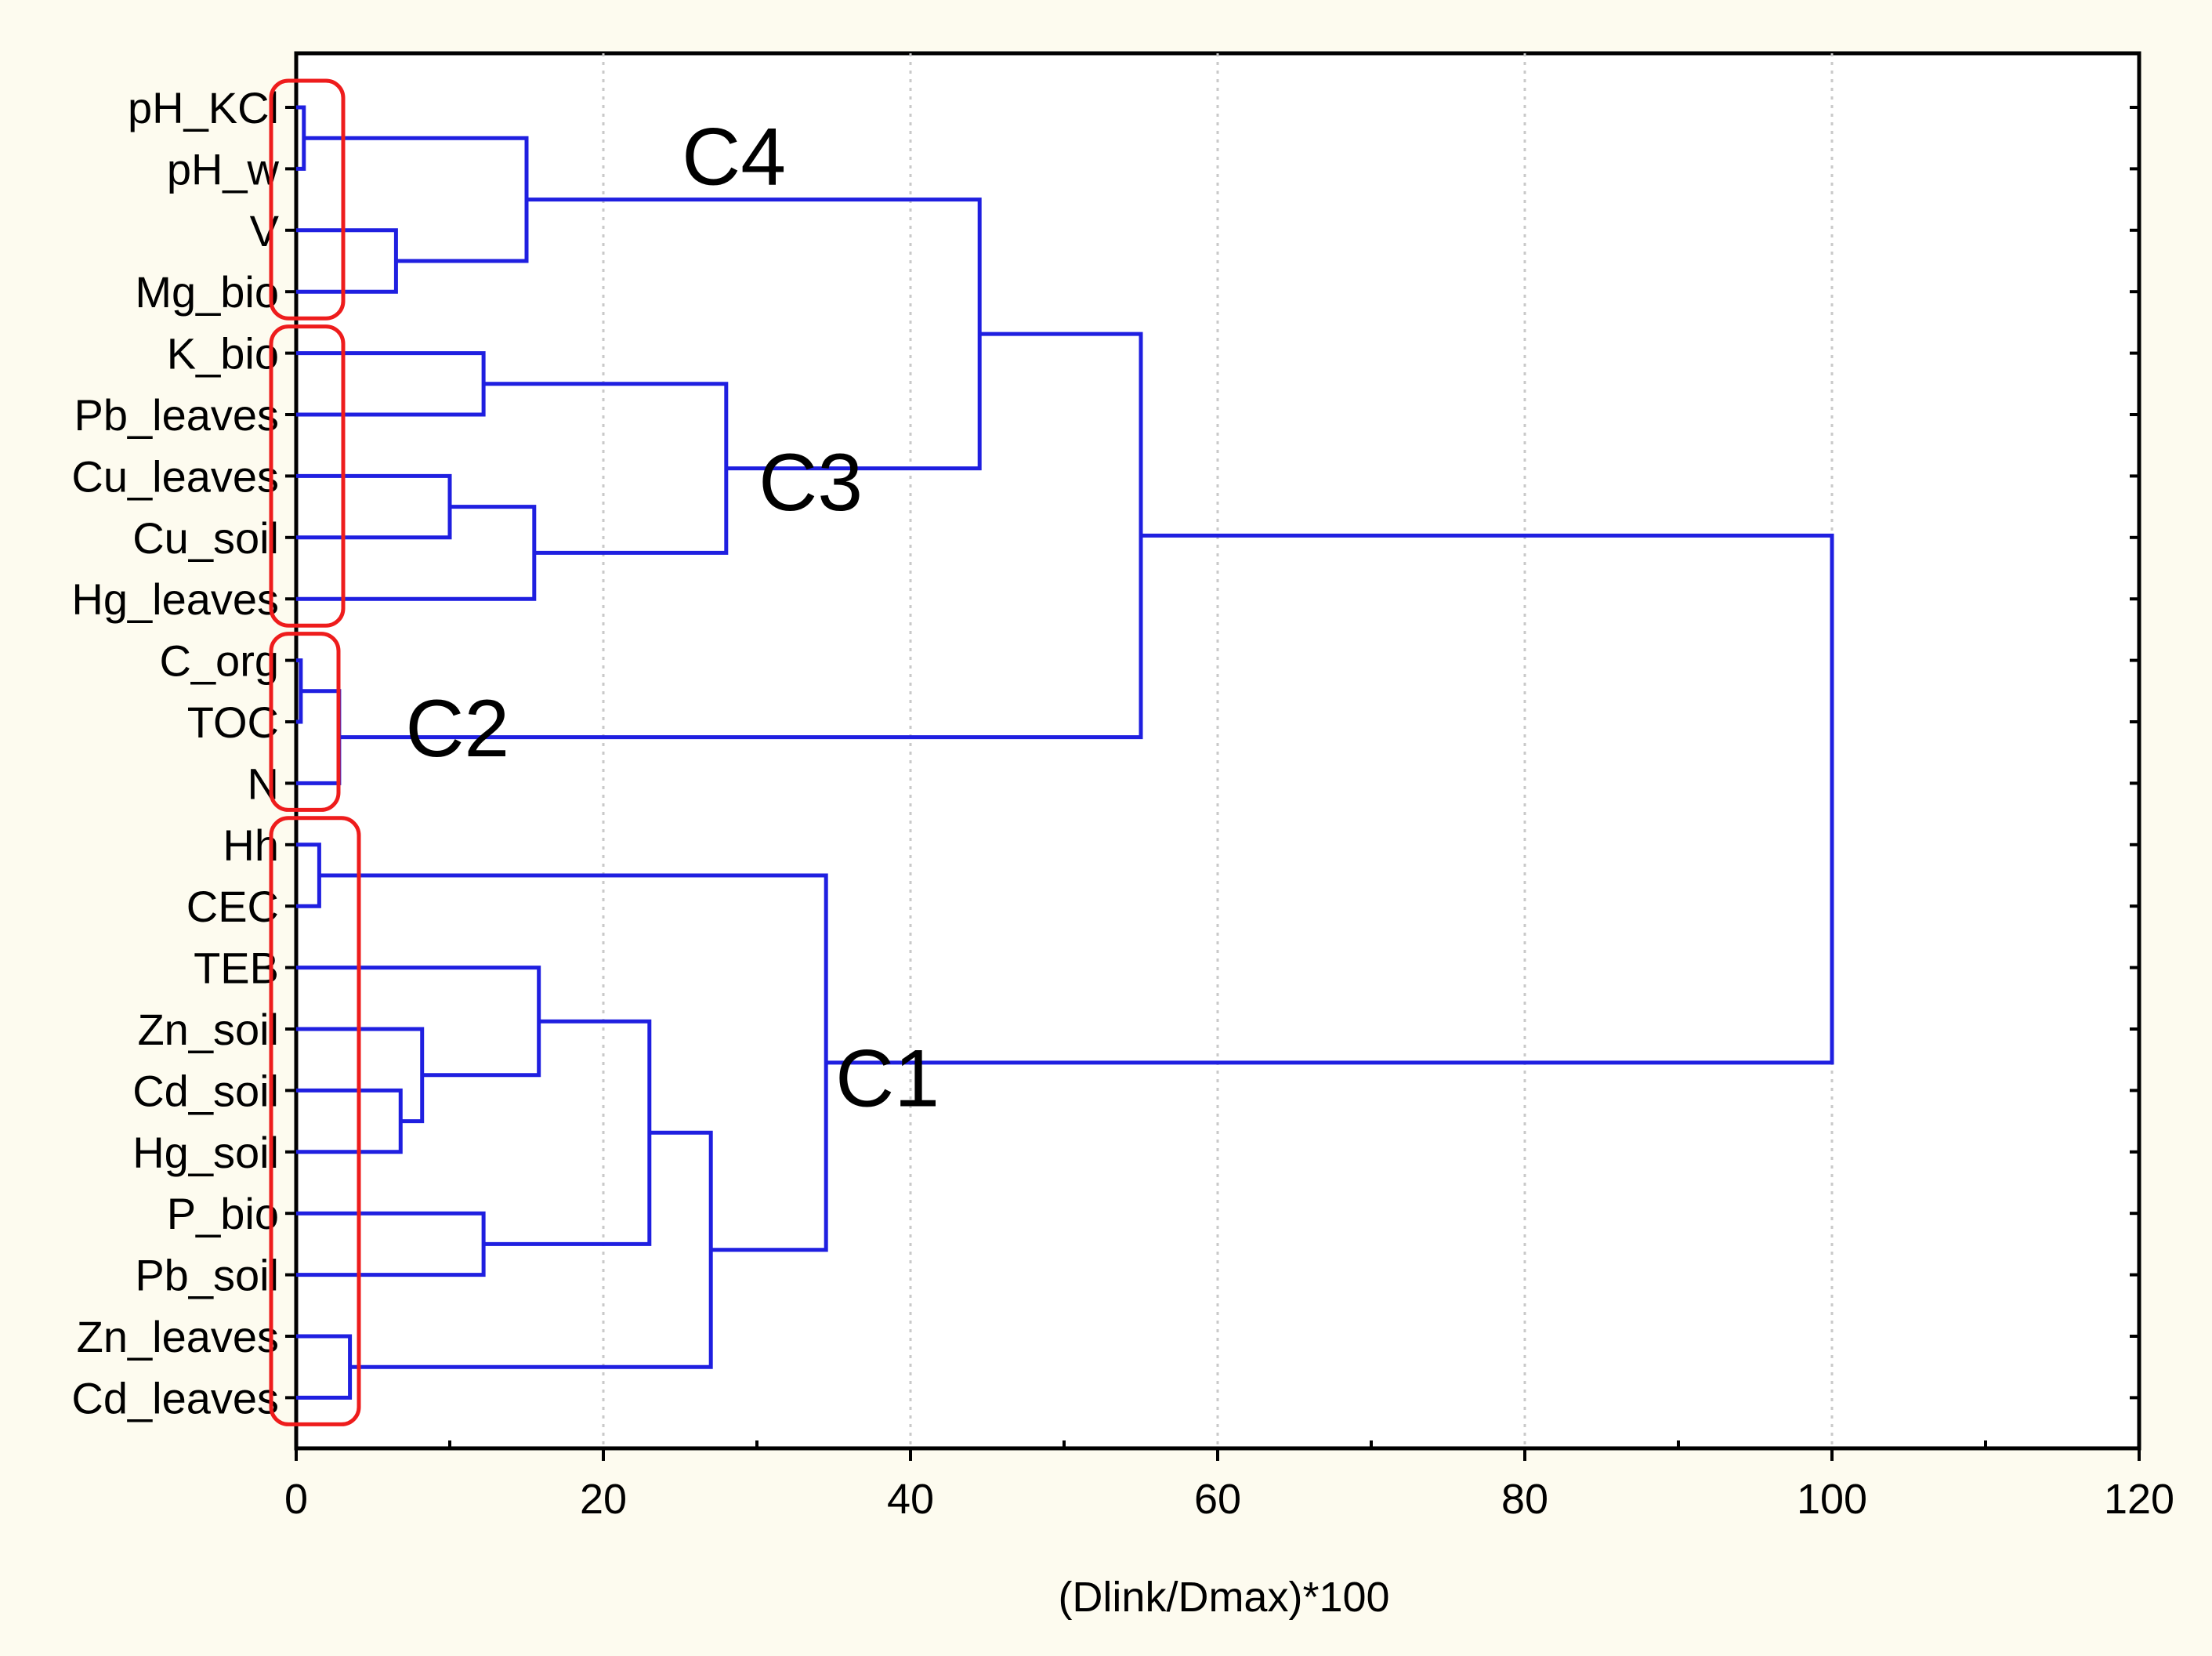 The width and height of the screenshot is (2212, 1656). What do you see at coordinates (887, 1079) in the screenshot?
I see `cluster-label: C1` at bounding box center [887, 1079].